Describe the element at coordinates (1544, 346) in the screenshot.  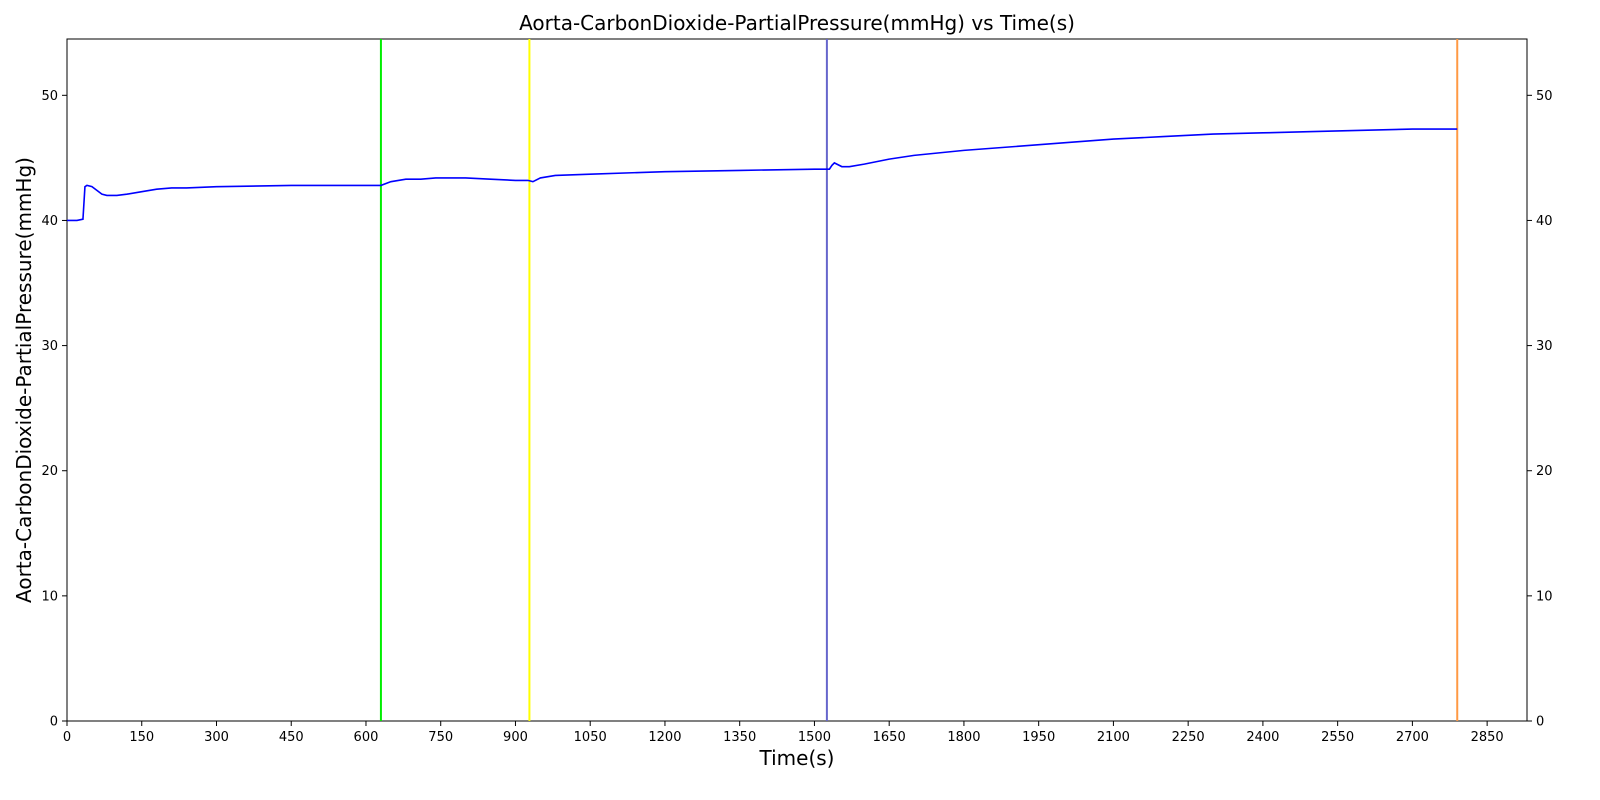
I see `y-right-tick-label-3: 30` at that location.